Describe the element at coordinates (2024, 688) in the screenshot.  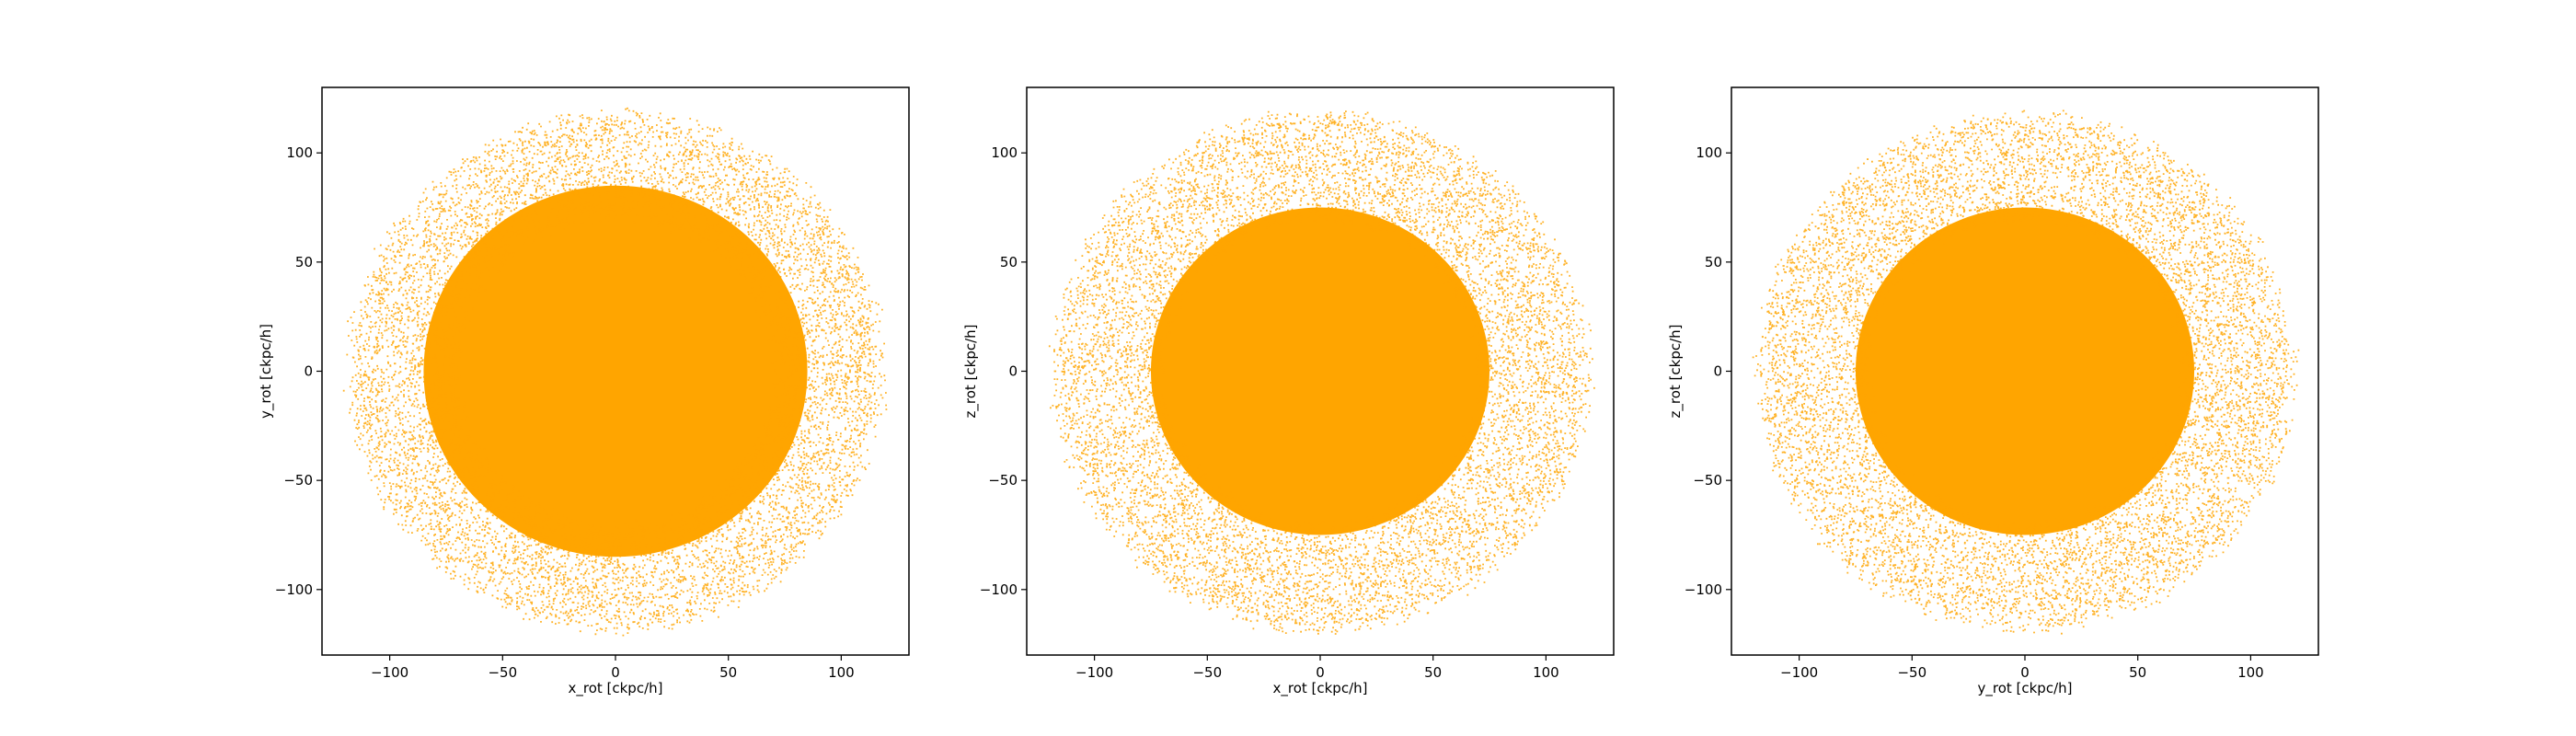
I see `x-axis-label: y_rot [ckpc/h]` at that location.